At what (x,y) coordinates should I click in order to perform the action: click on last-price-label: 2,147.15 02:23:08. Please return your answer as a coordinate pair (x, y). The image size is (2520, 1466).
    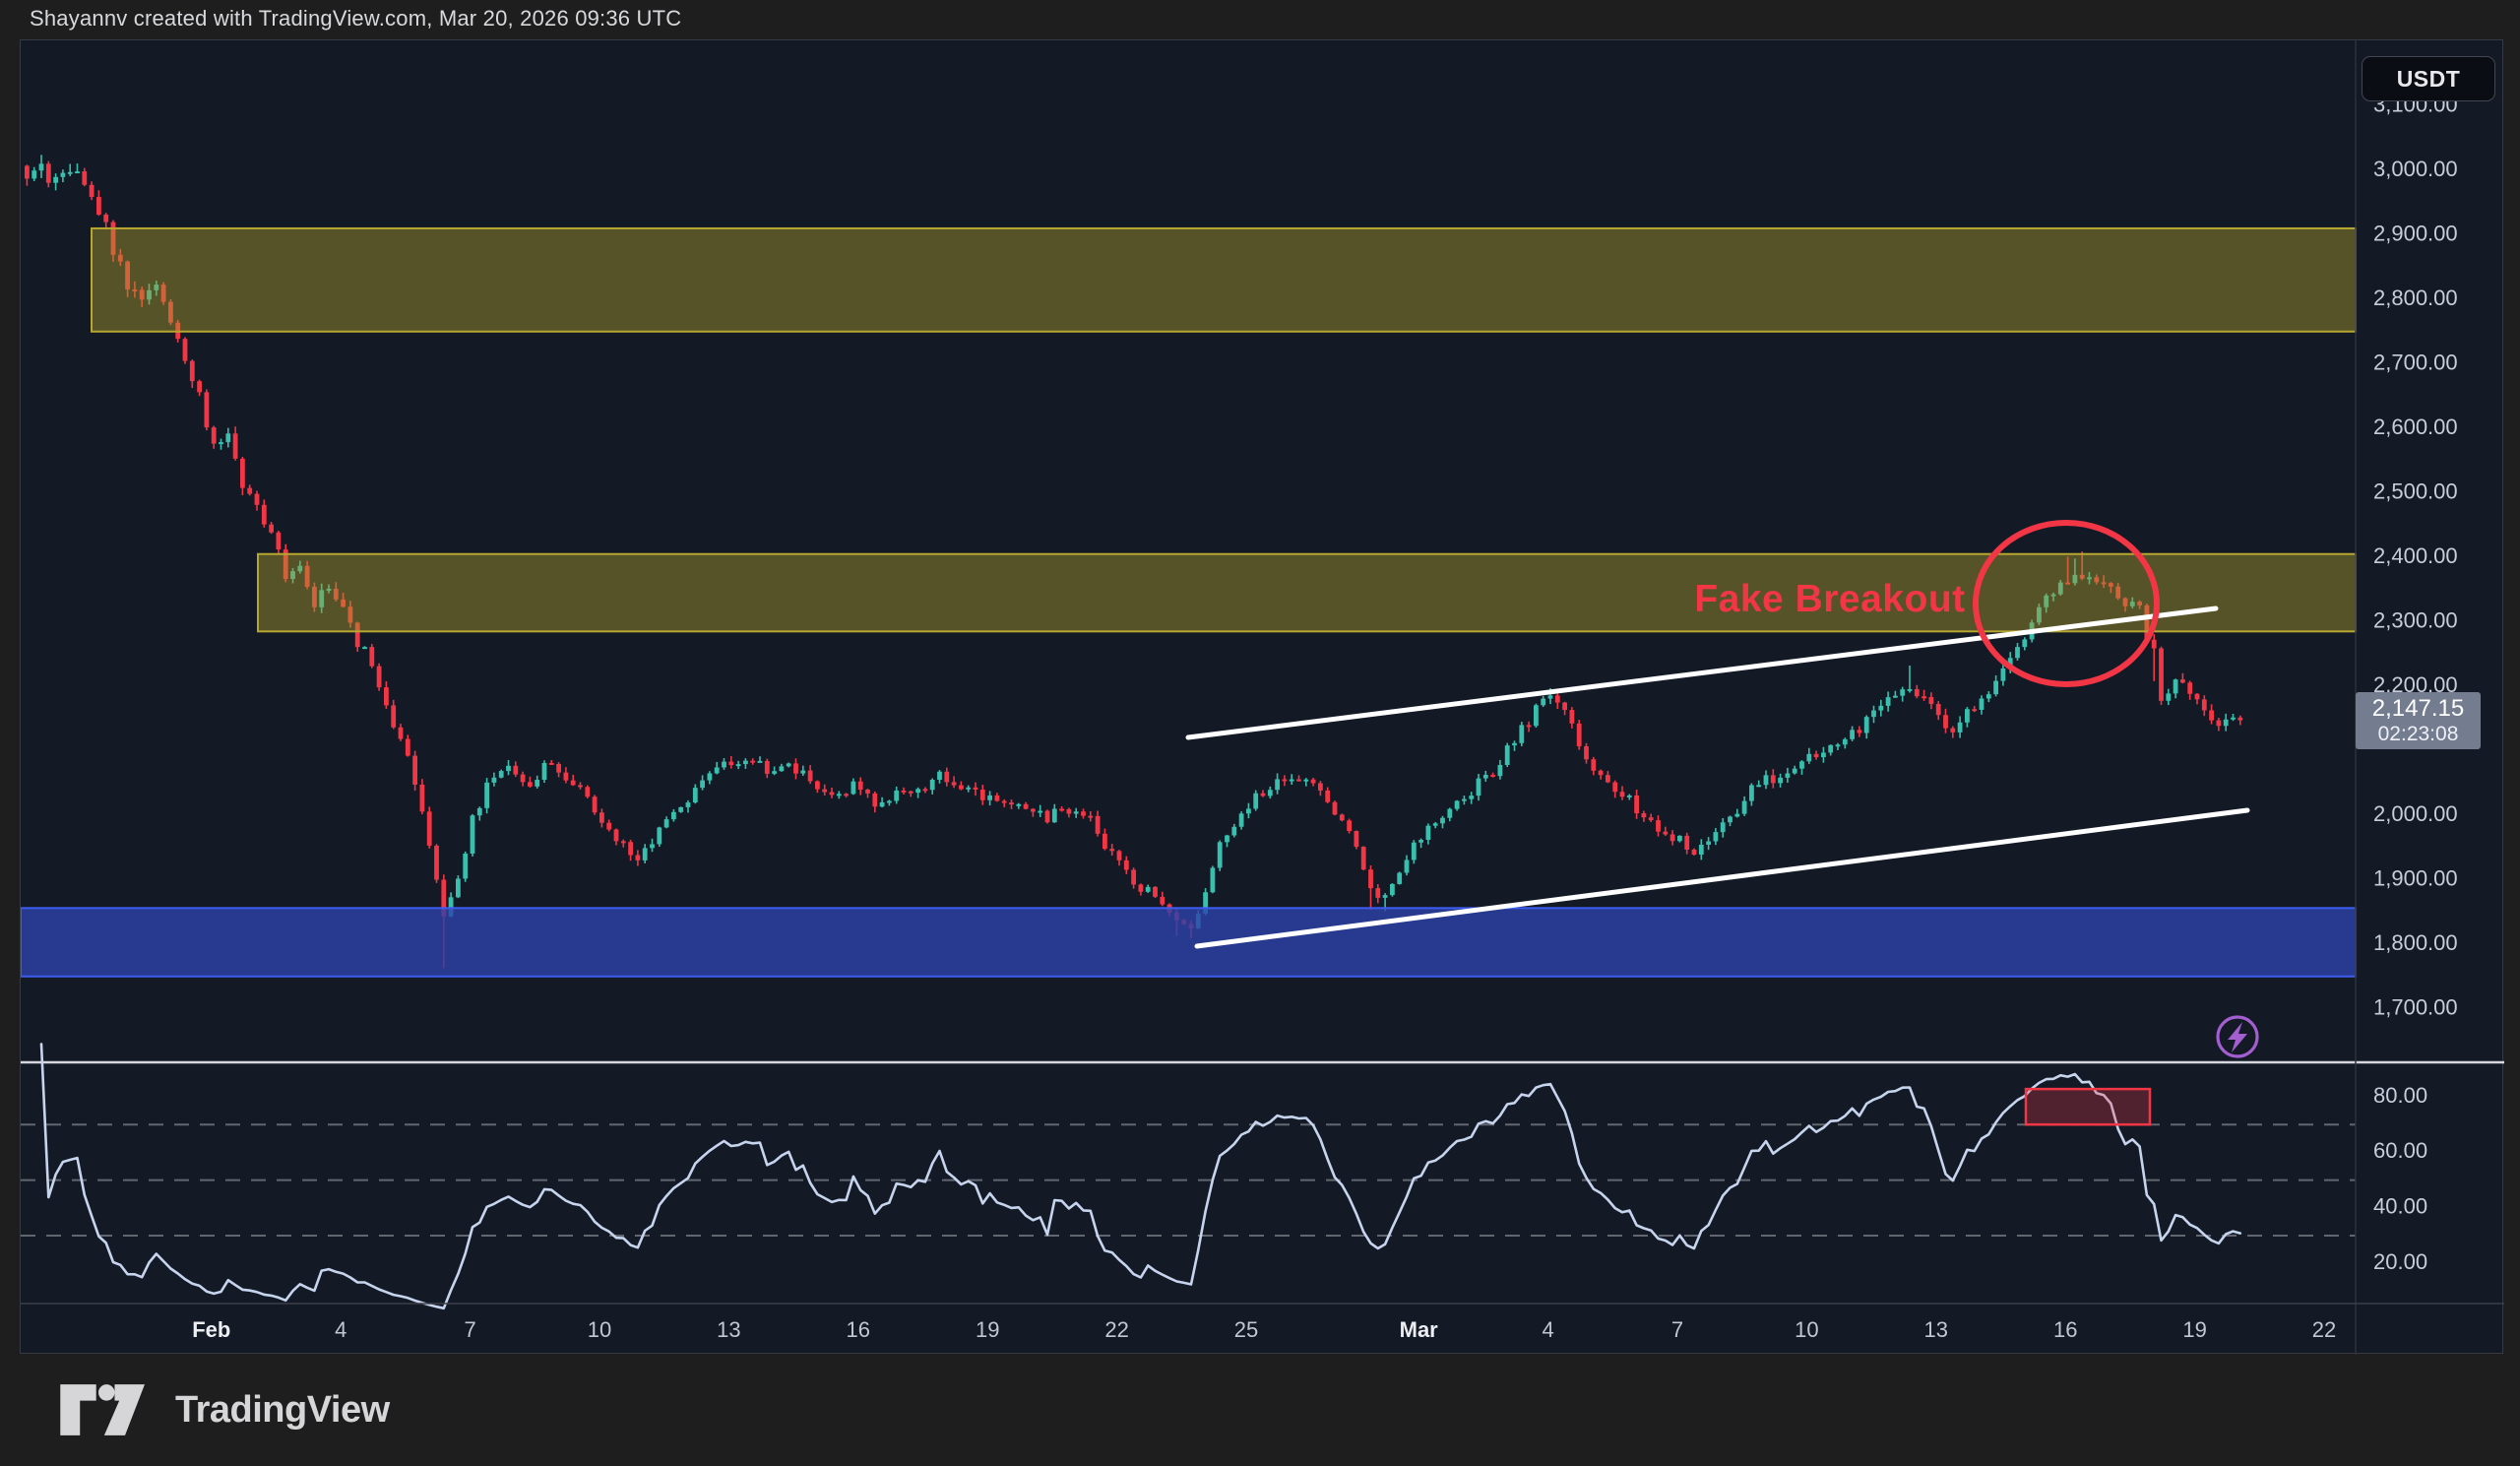
    Looking at the image, I should click on (2418, 720).